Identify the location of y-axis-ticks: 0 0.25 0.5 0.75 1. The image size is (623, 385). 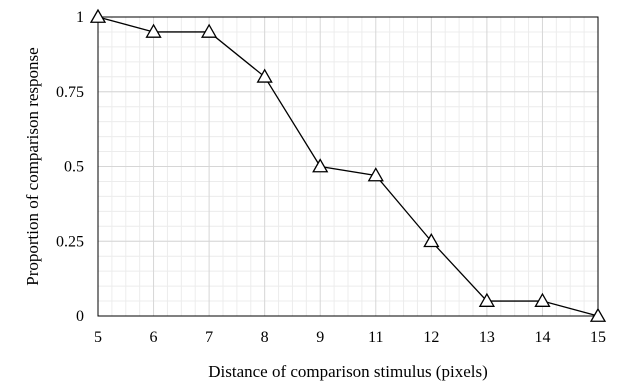
(70, 167).